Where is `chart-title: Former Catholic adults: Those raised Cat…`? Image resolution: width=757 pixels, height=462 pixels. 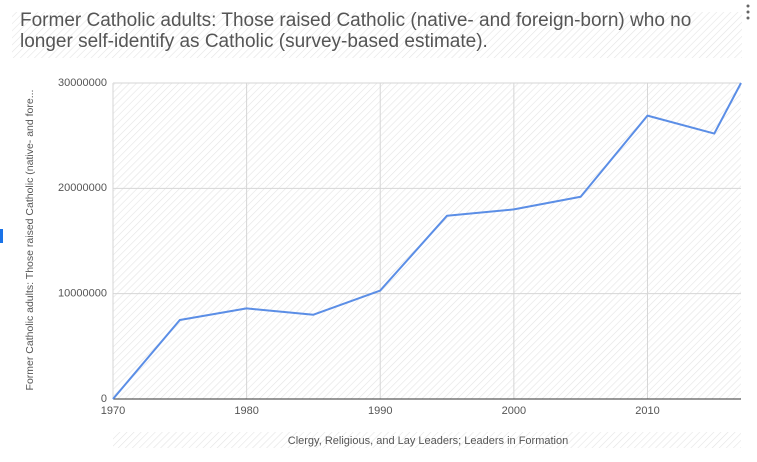 chart-title: Former Catholic adults: Those raised Cat… is located at coordinates (356, 31).